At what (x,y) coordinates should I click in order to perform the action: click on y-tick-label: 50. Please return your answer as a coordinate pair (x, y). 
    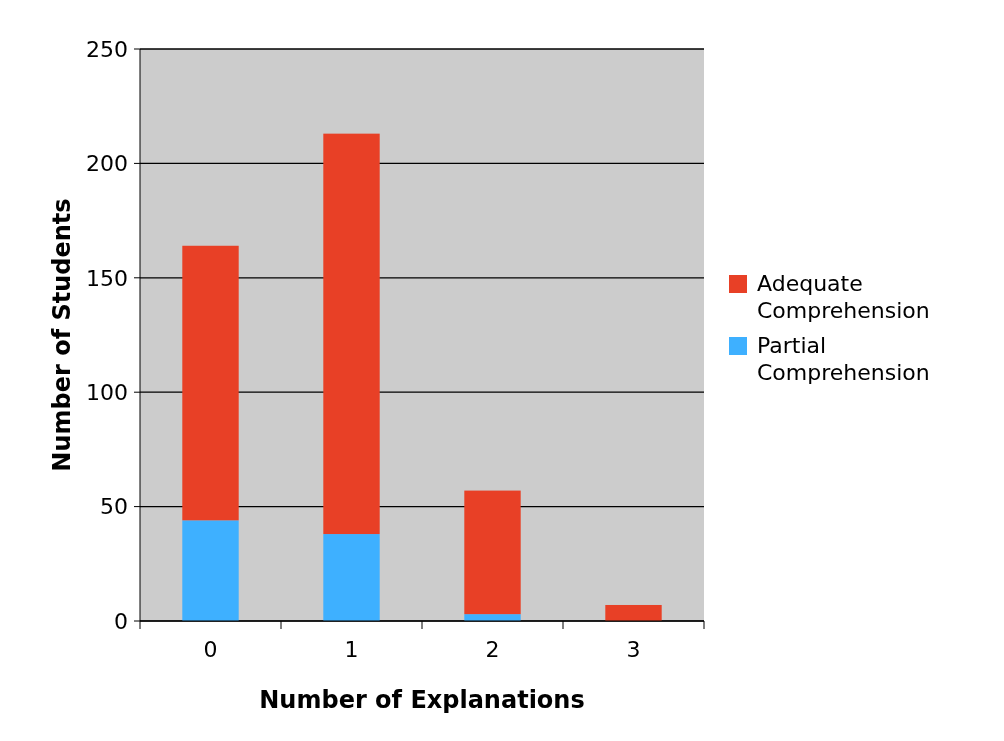
    Looking at the image, I should click on (114, 507).